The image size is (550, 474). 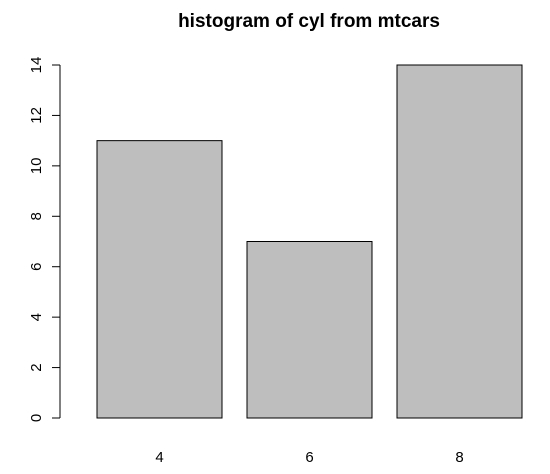 What do you see at coordinates (36, 367) in the screenshot?
I see `y-tick-label: 2` at bounding box center [36, 367].